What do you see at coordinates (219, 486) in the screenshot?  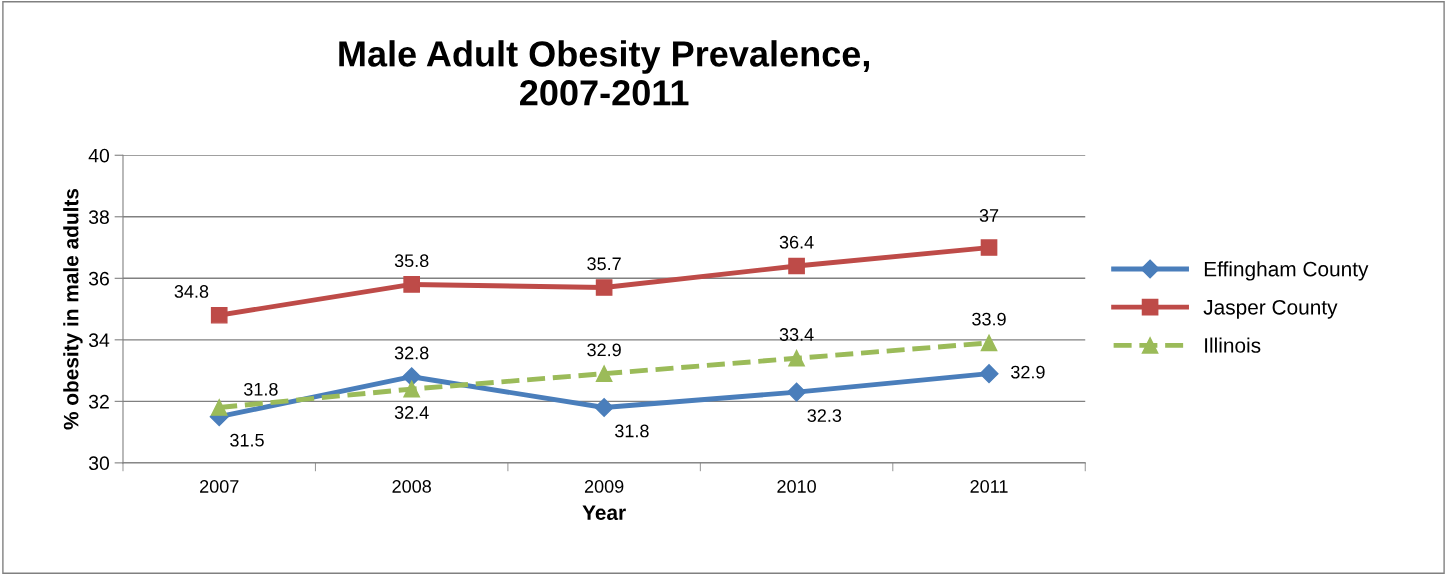 I see `x-tick-label: 2007` at bounding box center [219, 486].